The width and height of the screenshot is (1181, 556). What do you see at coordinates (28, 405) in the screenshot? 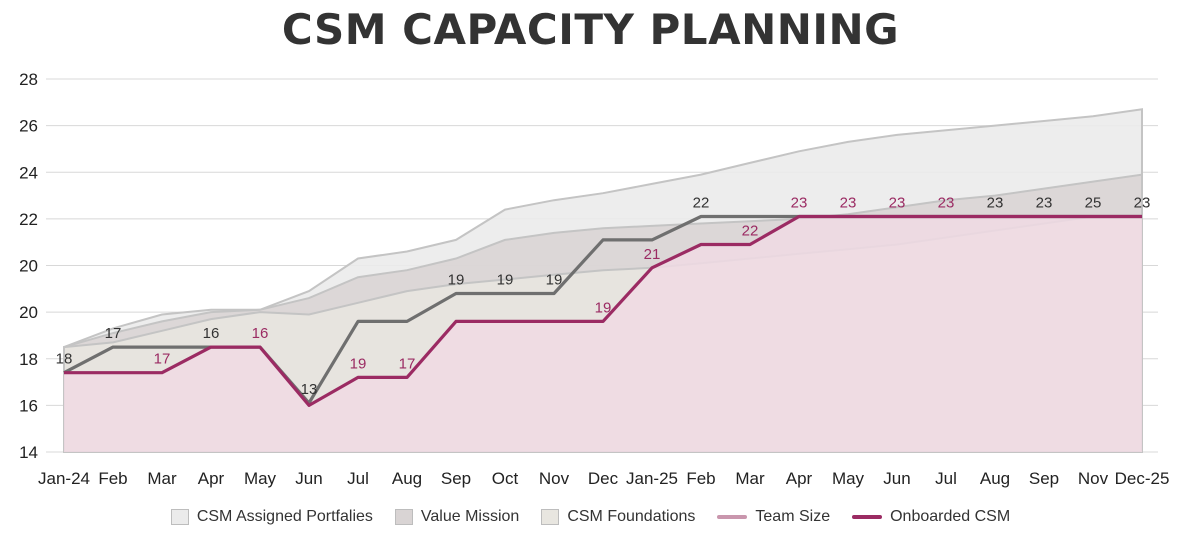
I see `y-tick-label: 16` at bounding box center [28, 405].